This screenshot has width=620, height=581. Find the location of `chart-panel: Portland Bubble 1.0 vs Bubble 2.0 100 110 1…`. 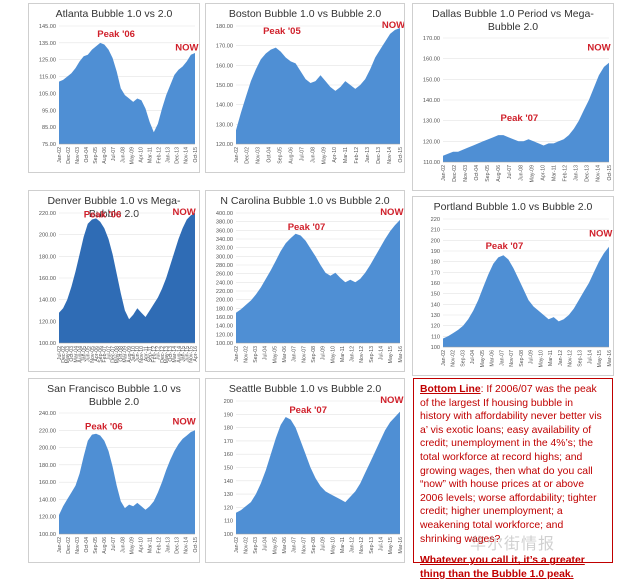

chart-panel: Portland Bubble 1.0 vs Bubble 2.0 100 110 1… is located at coordinates (513, 286).